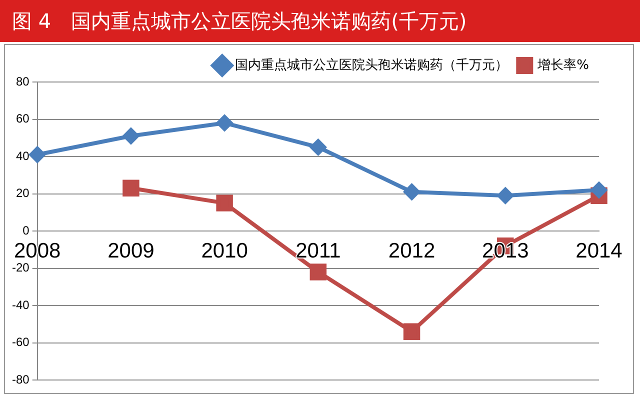 The width and height of the screenshot is (640, 396). Describe the element at coordinates (371, 64) in the screenshot. I see `legend-label: 国内重点城市公立医院头孢米诺购药（千万元）` at that location.